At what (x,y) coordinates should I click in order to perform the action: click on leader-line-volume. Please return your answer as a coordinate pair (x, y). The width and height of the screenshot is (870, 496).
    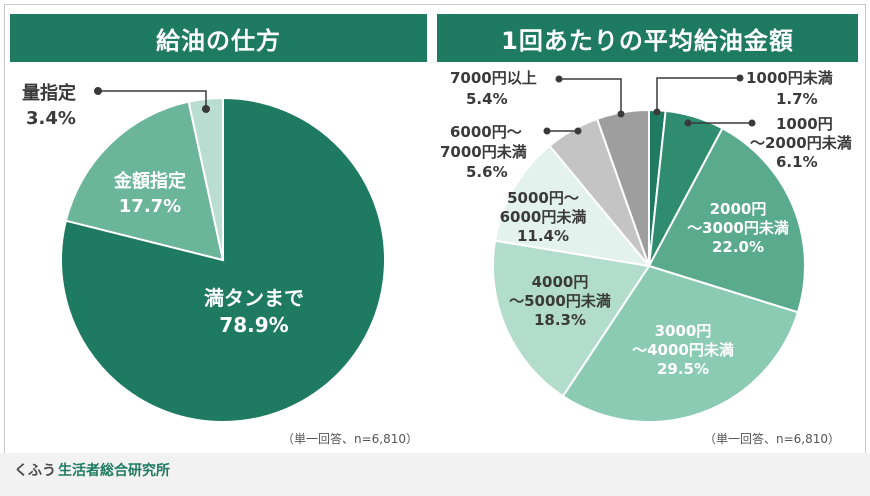
    Looking at the image, I should click on (152, 100).